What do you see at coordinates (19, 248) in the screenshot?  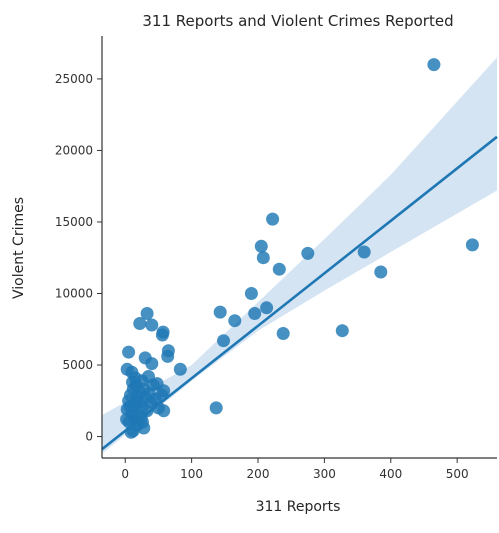 I see `y-axis-title: Violent Crimes` at bounding box center [19, 248].